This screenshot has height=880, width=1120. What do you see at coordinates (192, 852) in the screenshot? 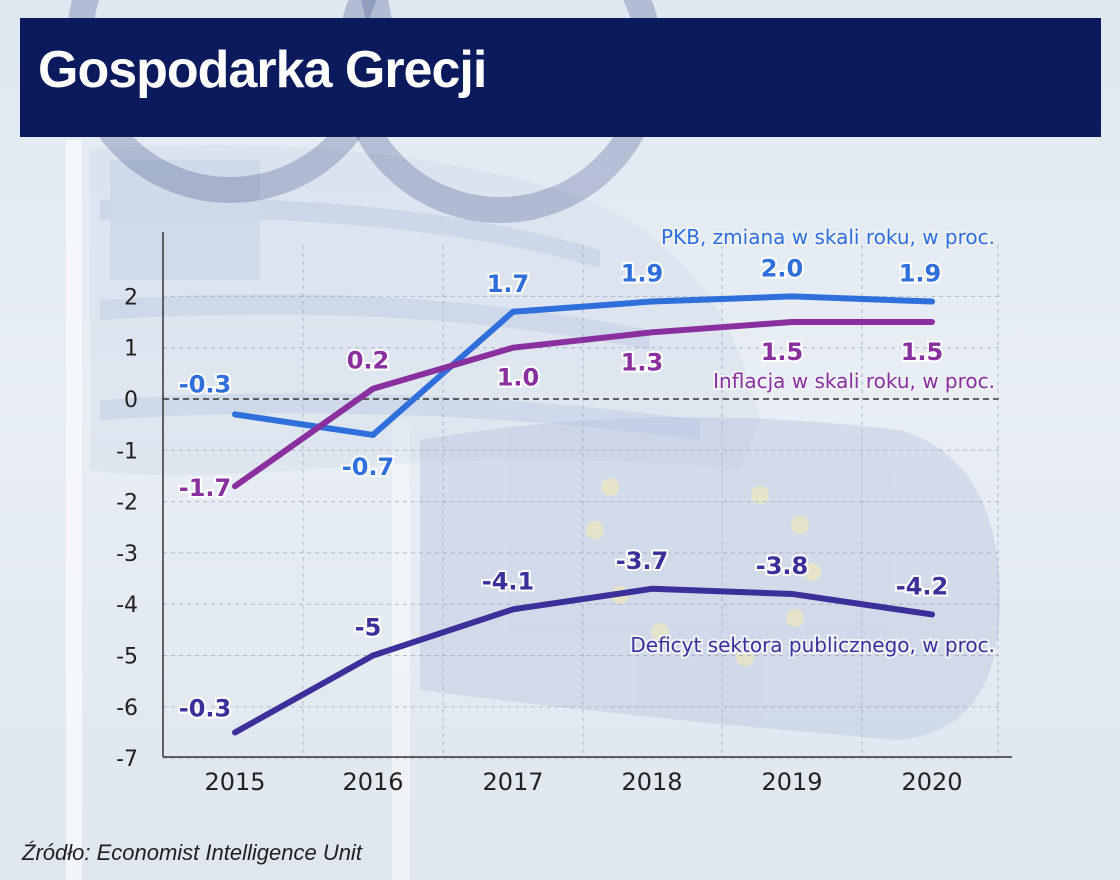
I see `source-note: Źródło: Economist Intelligence Unit` at bounding box center [192, 852].